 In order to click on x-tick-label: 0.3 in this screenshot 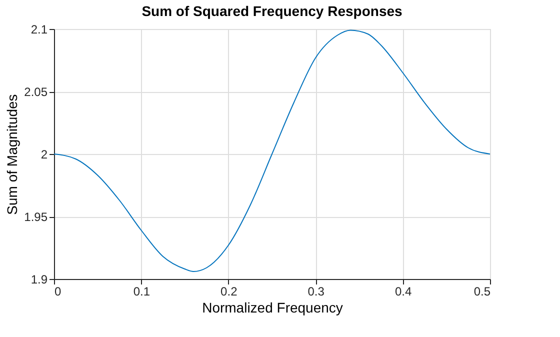, I will do `click(316, 291)`.